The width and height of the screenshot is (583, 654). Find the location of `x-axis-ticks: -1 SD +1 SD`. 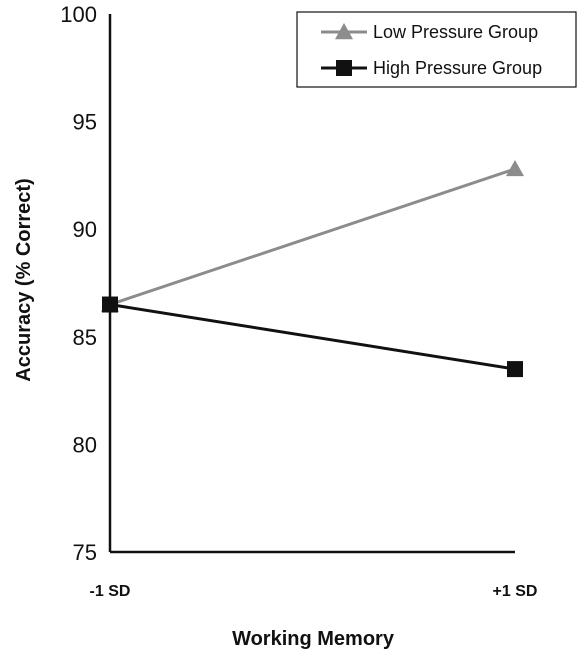

x-axis-ticks: -1 SD +1 SD is located at coordinates (314, 591).